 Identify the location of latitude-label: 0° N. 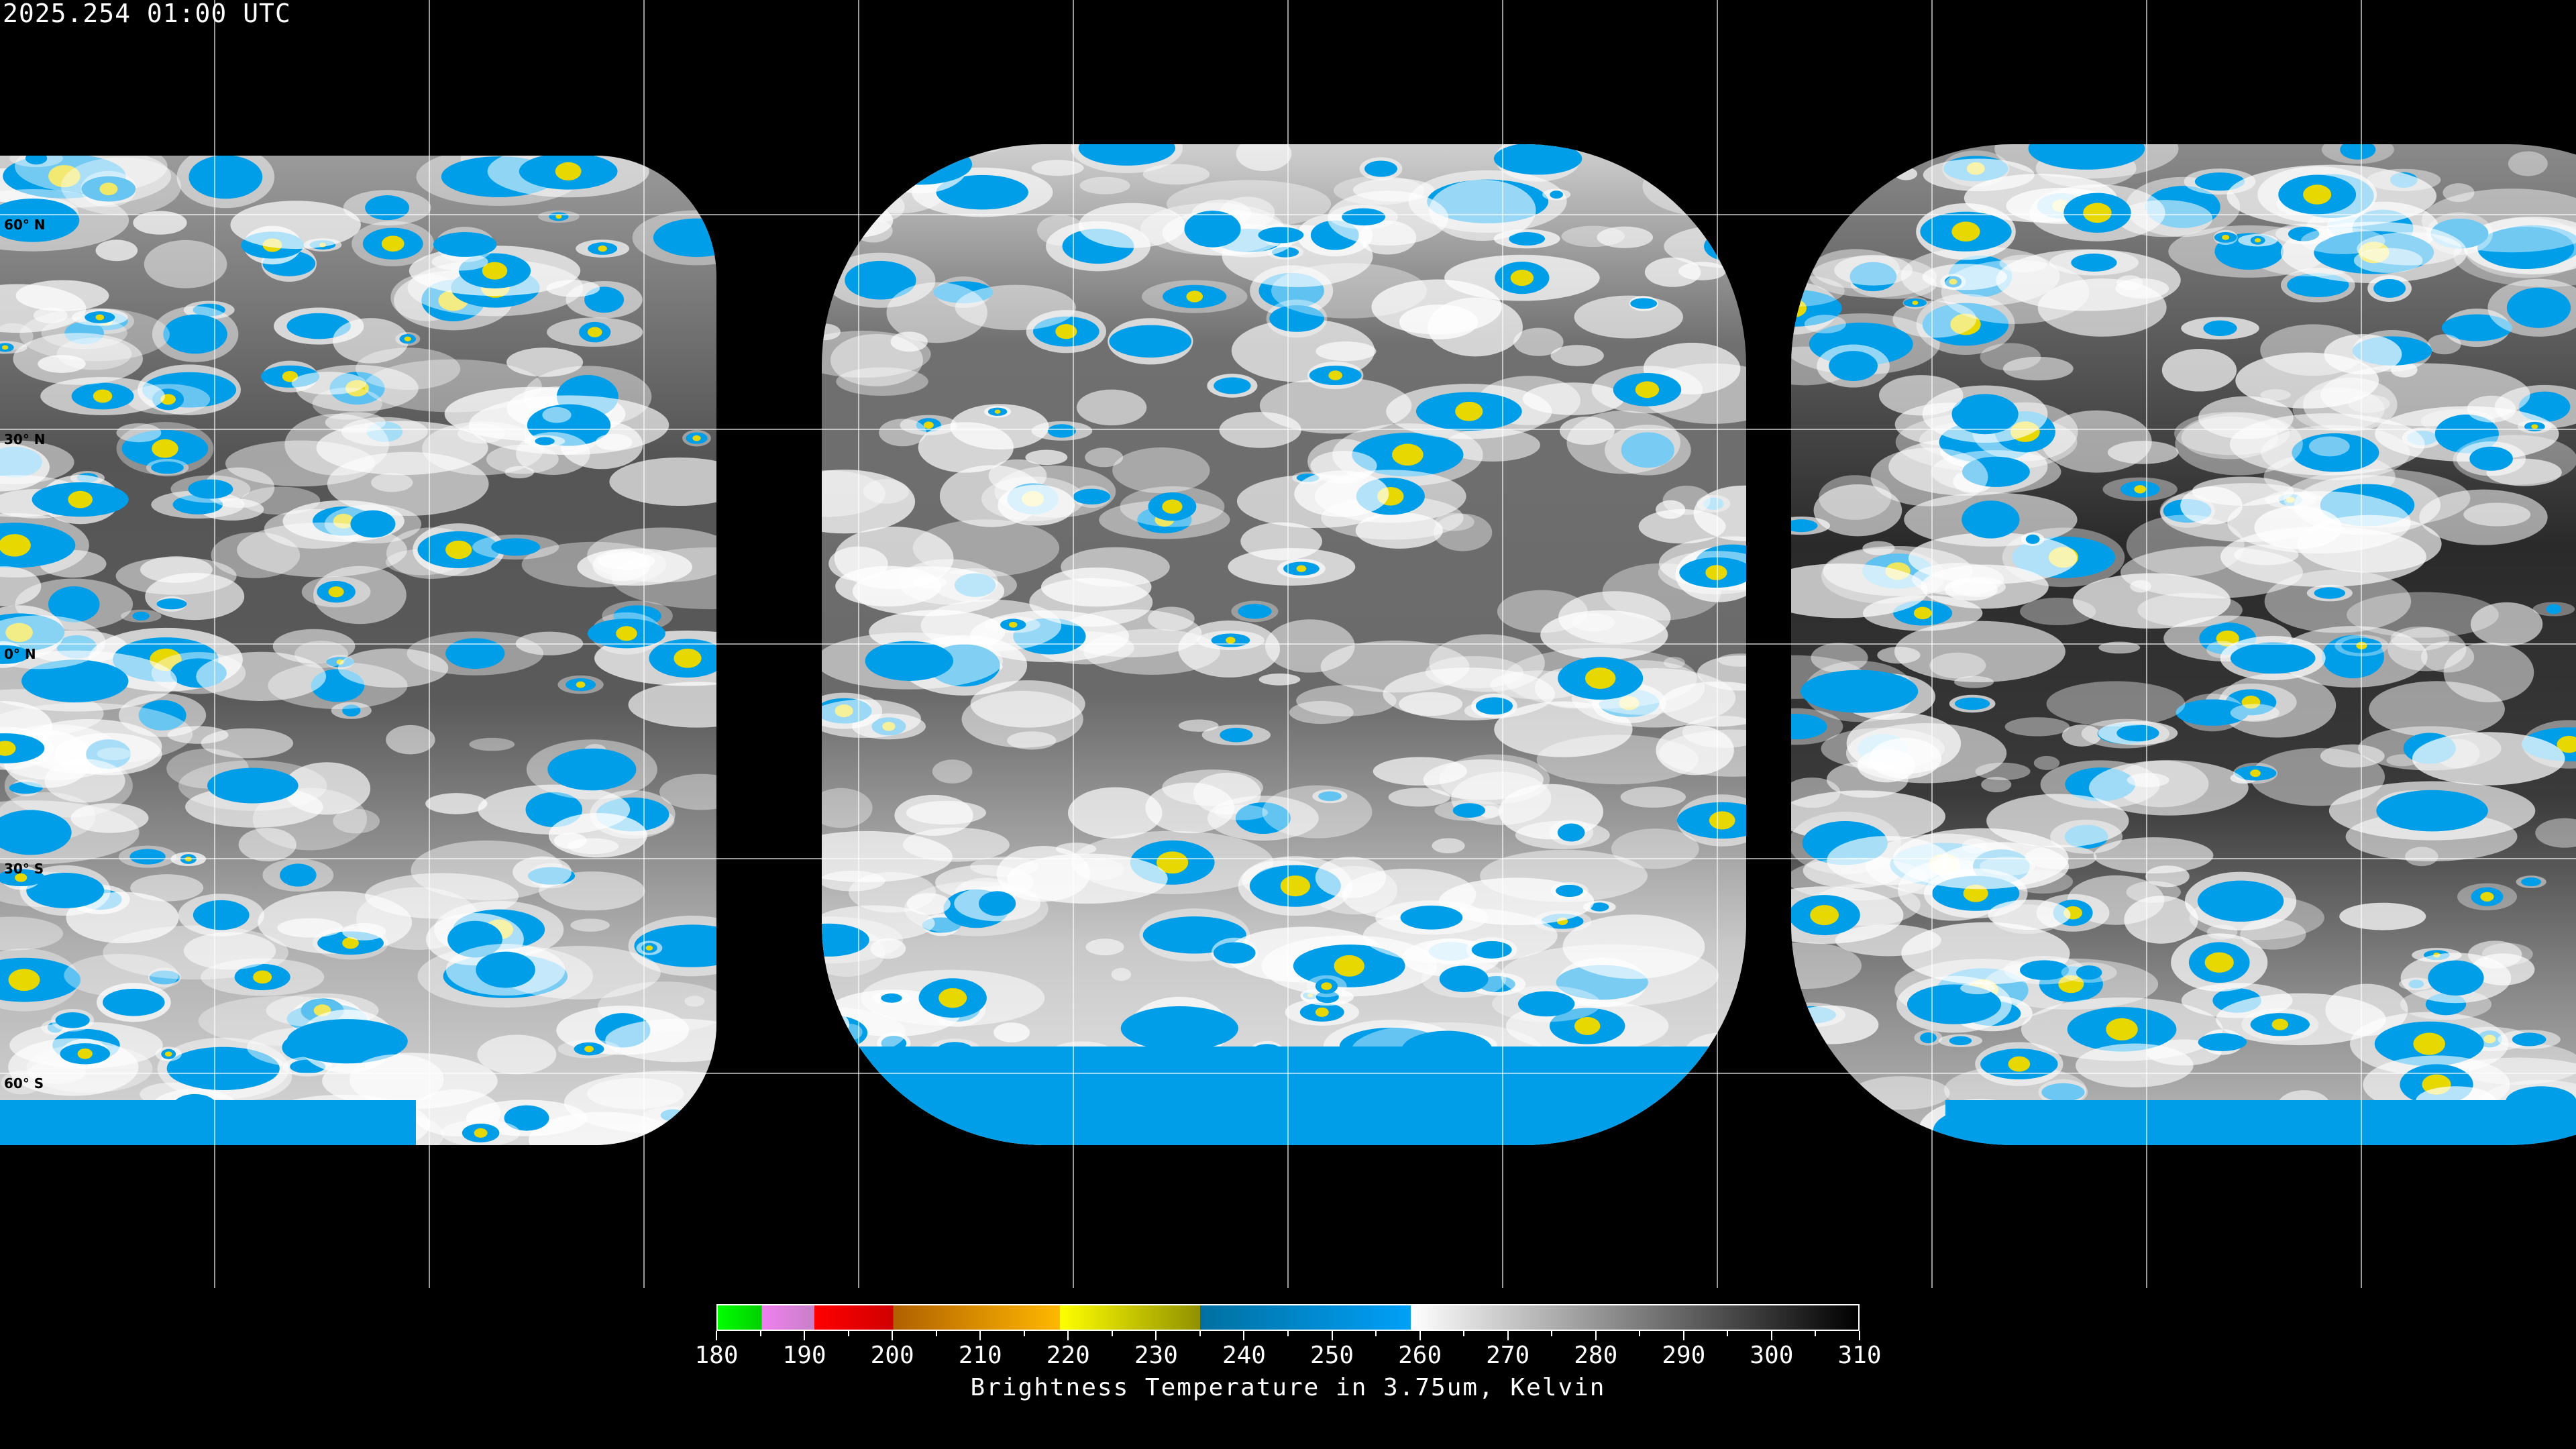
(20, 654).